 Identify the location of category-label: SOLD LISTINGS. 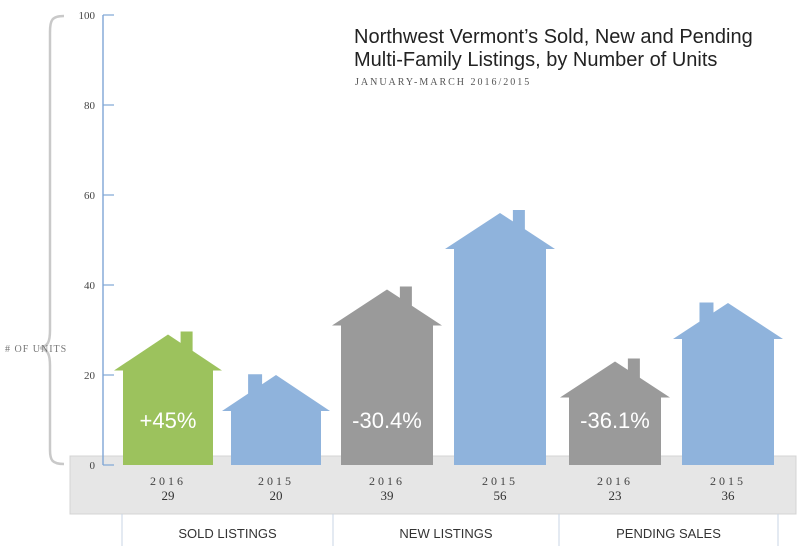
(227, 533).